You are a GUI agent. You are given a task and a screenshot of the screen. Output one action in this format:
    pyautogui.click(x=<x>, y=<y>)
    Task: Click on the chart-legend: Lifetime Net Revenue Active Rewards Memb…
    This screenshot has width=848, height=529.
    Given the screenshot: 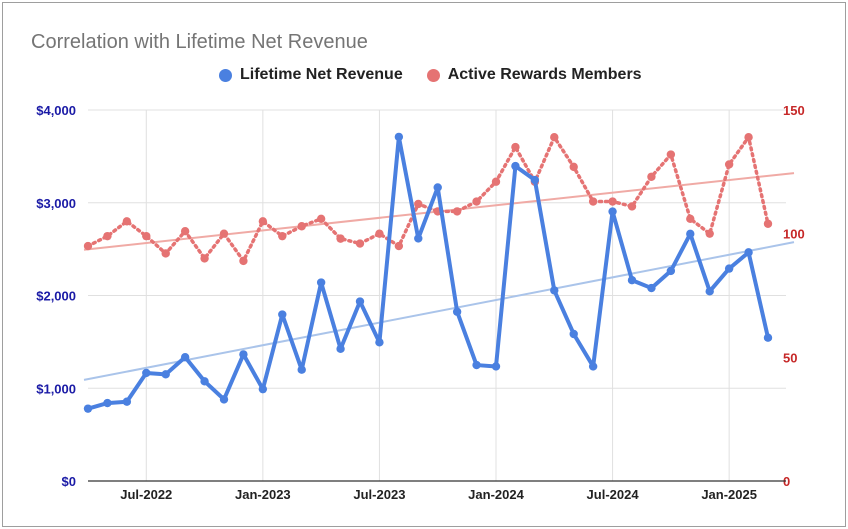 What is the action you would take?
    pyautogui.click(x=430, y=75)
    